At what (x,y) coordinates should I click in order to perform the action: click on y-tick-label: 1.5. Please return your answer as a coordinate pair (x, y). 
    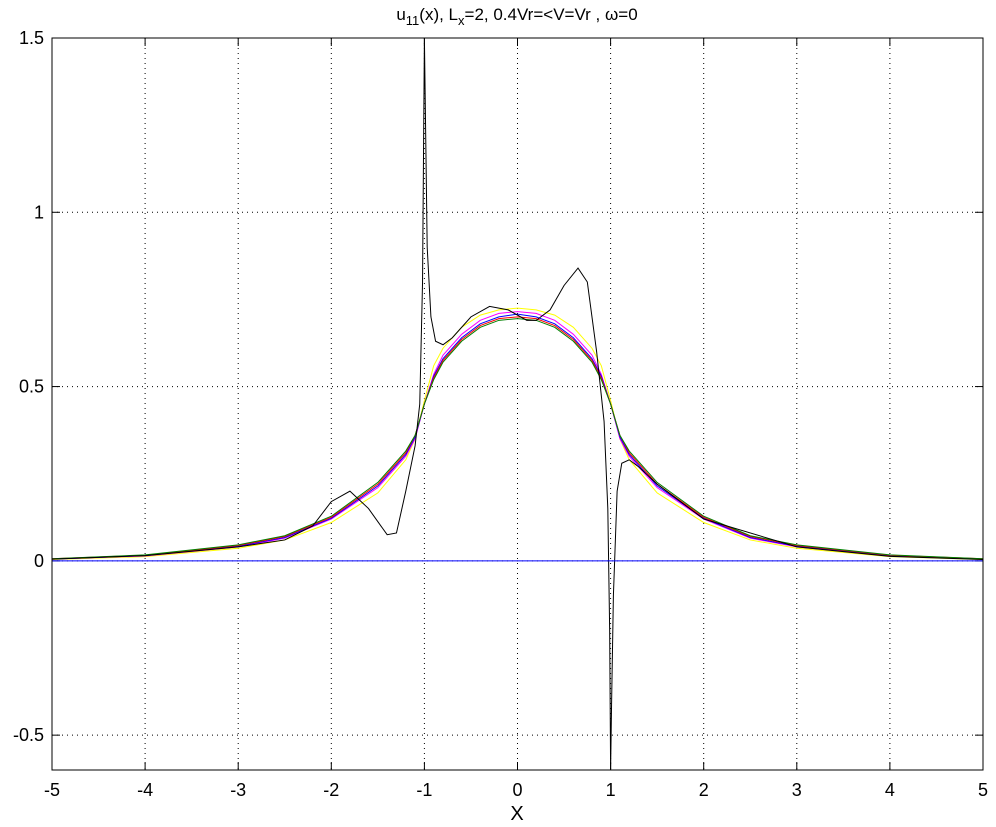
    Looking at the image, I should click on (31, 38).